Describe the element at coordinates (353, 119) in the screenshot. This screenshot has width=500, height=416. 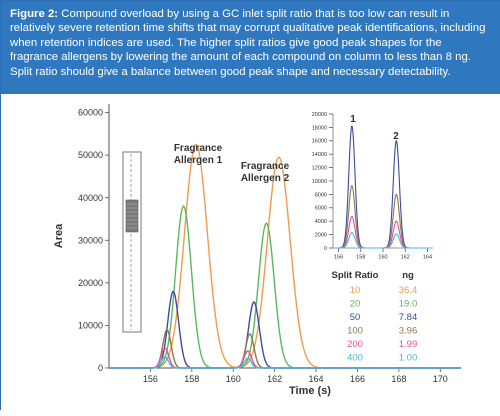
I see `inset-annotation-1: 1` at that location.